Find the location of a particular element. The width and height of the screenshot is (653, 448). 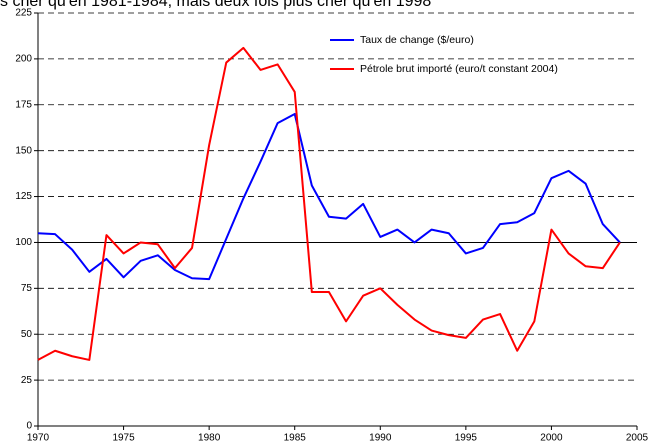

y-tick-label: 75 is located at coordinates (27, 288).